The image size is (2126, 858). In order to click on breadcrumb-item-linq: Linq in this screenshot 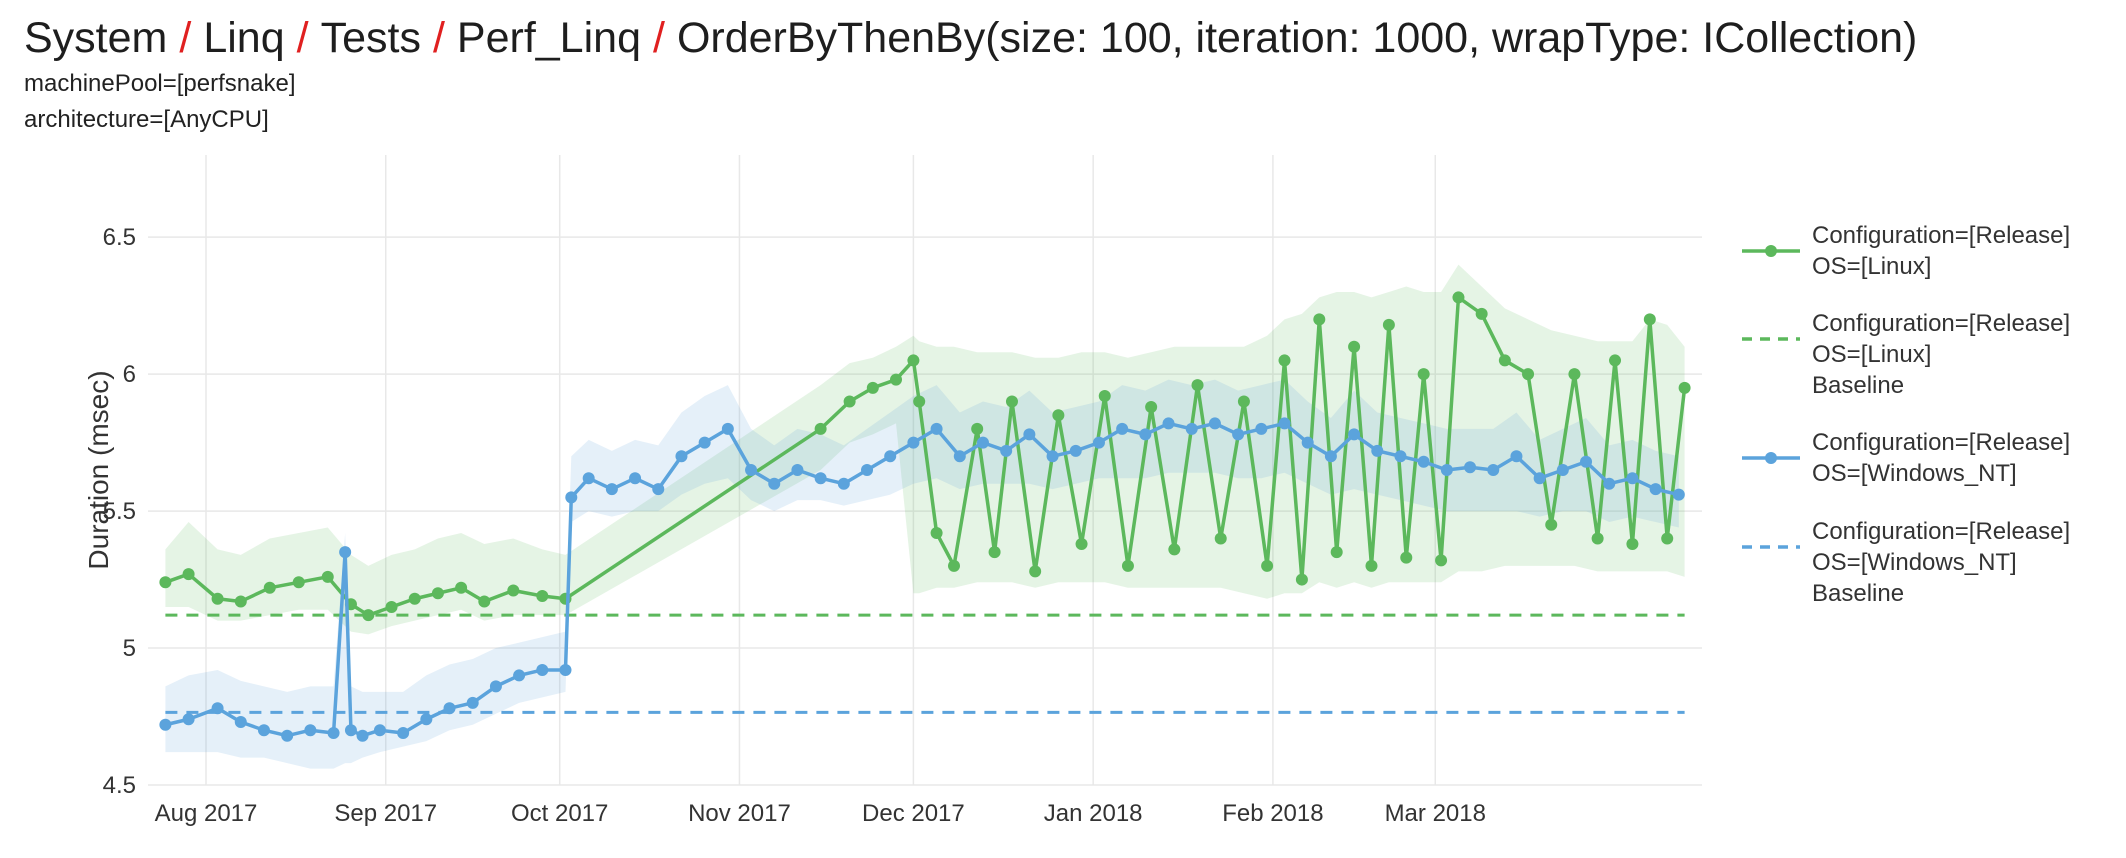, I will do `click(244, 38)`.